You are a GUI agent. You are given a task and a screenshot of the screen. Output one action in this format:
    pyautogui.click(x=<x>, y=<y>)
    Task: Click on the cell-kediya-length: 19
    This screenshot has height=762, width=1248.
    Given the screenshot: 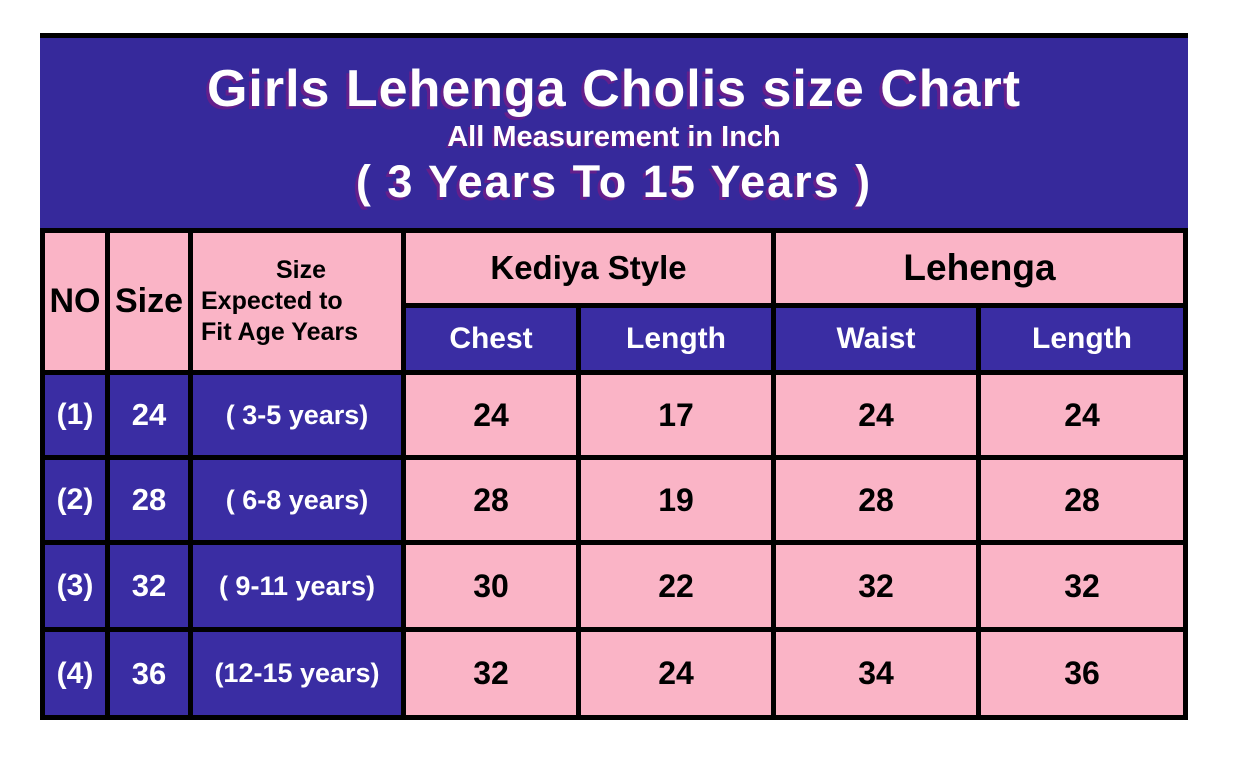 What is the action you would take?
    pyautogui.click(x=676, y=500)
    